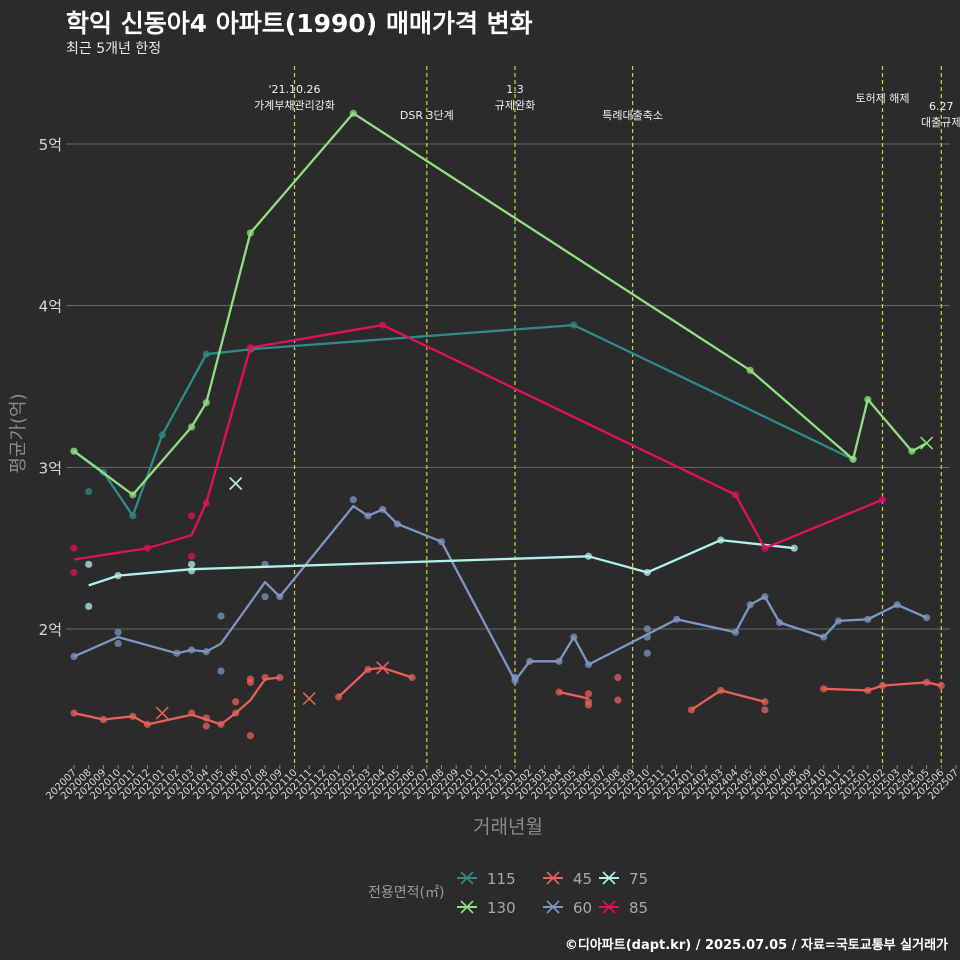 The height and width of the screenshot is (960, 960). What do you see at coordinates (508, 893) in the screenshot?
I see `legend: 전용면적(㎡) 115 130 45 60 75 85` at bounding box center [508, 893].